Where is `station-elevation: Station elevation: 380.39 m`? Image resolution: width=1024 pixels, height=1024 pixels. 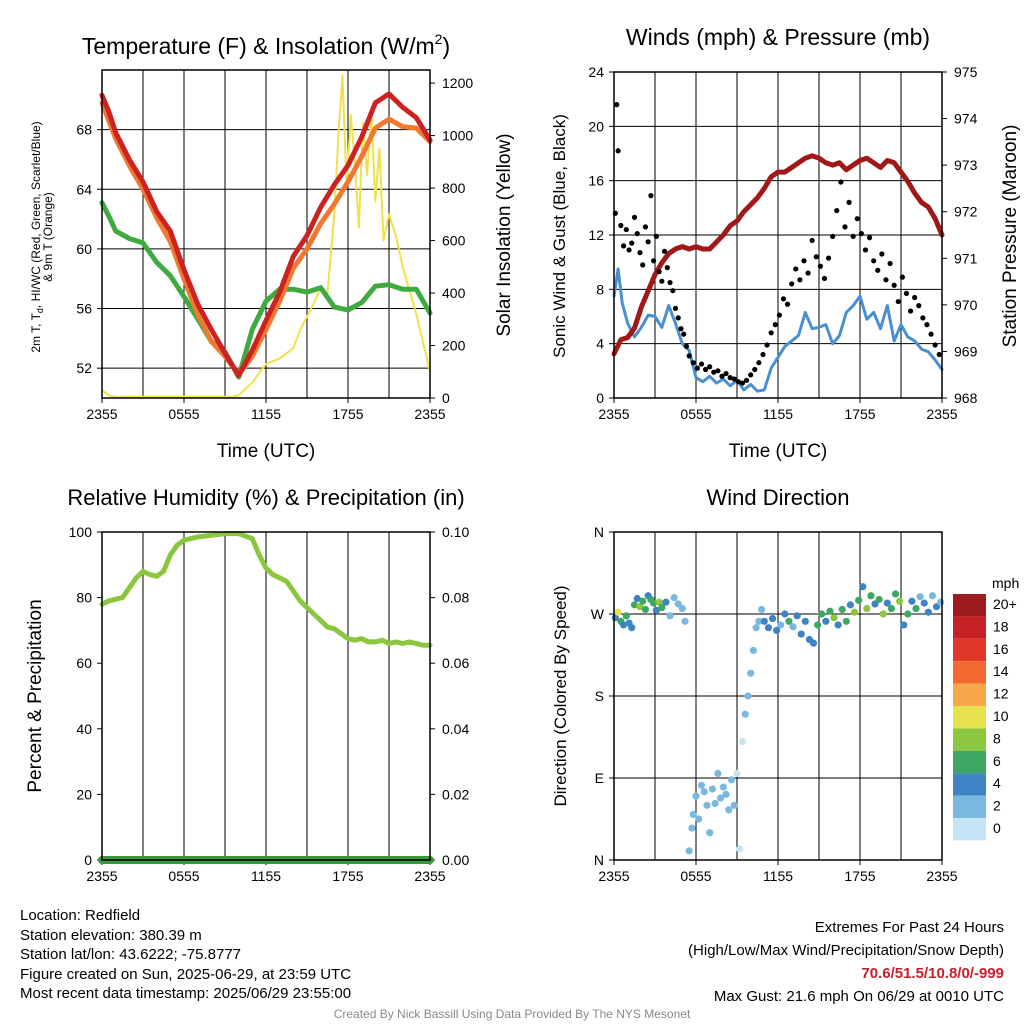
station-elevation: Station elevation: 380.39 m is located at coordinates (111, 935).